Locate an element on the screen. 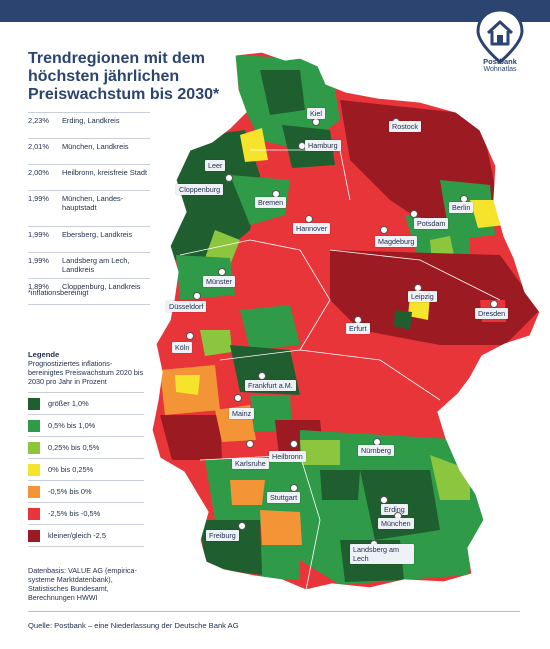 Image resolution: width=550 pixels, height=649 pixels. city-label-hannover: Hannover is located at coordinates (312, 228).